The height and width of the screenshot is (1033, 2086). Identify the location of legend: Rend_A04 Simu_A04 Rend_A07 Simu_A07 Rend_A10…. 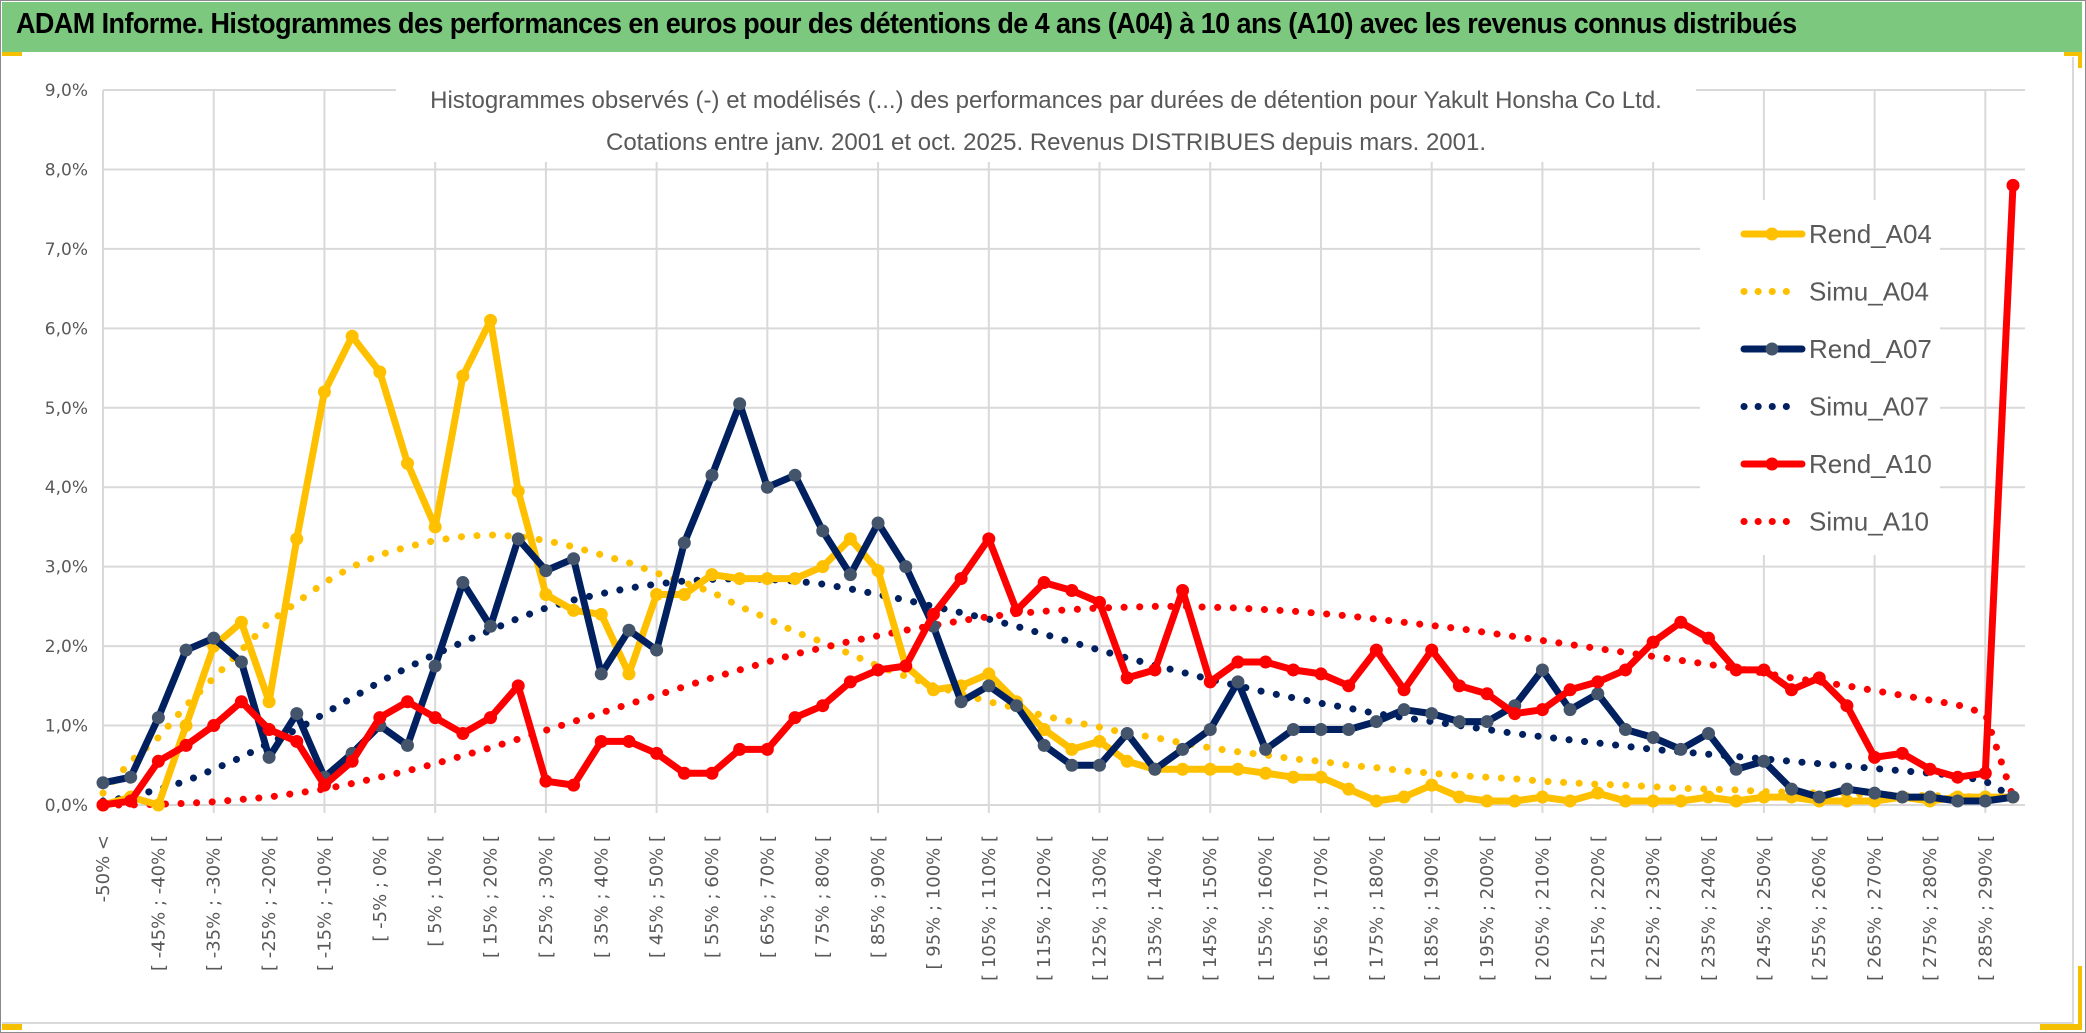
(1820, 377).